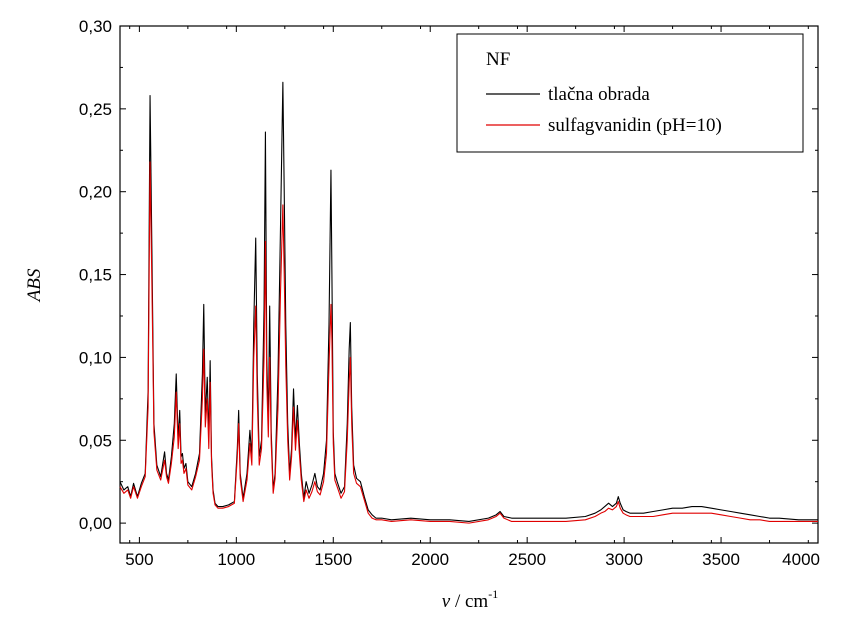 This screenshot has height=618, width=846. What do you see at coordinates (95, 26) in the screenshot?
I see `y-tick-label-6: 0,30` at bounding box center [95, 26].